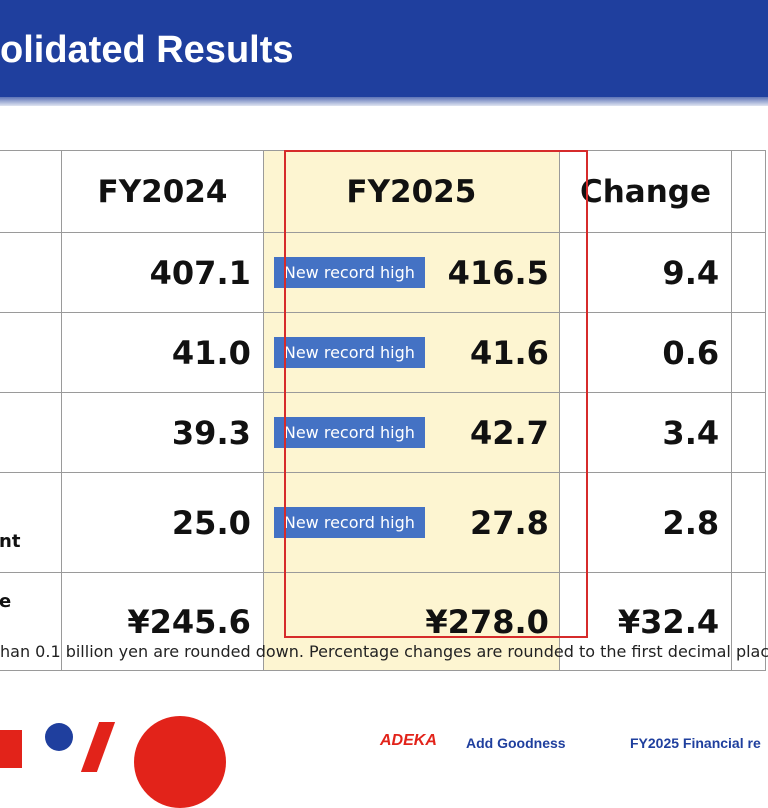  Describe the element at coordinates (162, 432) in the screenshot. I see `fy2024-value: 39.3` at that location.